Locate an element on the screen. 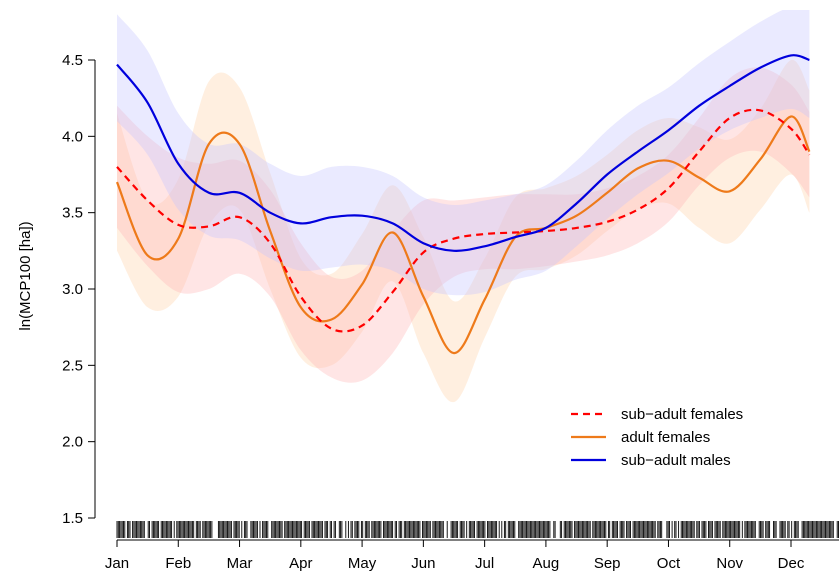 The image size is (839, 572). x-tick-label: May is located at coordinates (362, 563).